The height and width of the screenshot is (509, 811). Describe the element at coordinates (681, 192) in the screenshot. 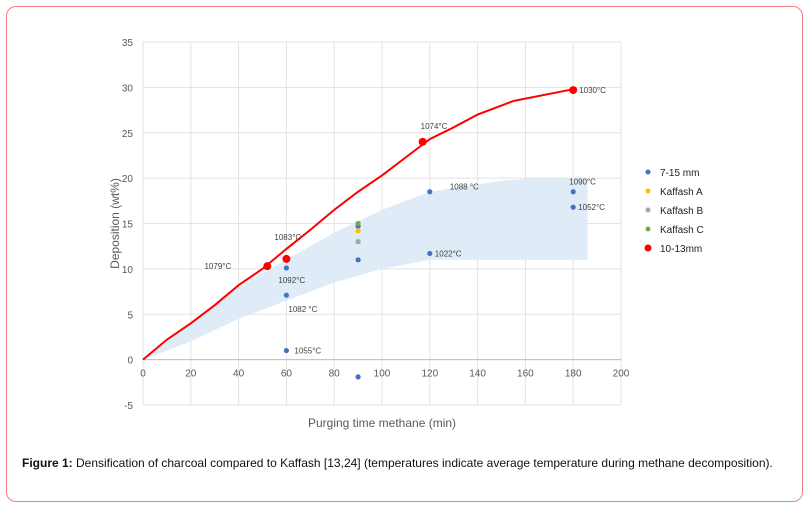

I see `legend-label: Kaffash A` at that location.